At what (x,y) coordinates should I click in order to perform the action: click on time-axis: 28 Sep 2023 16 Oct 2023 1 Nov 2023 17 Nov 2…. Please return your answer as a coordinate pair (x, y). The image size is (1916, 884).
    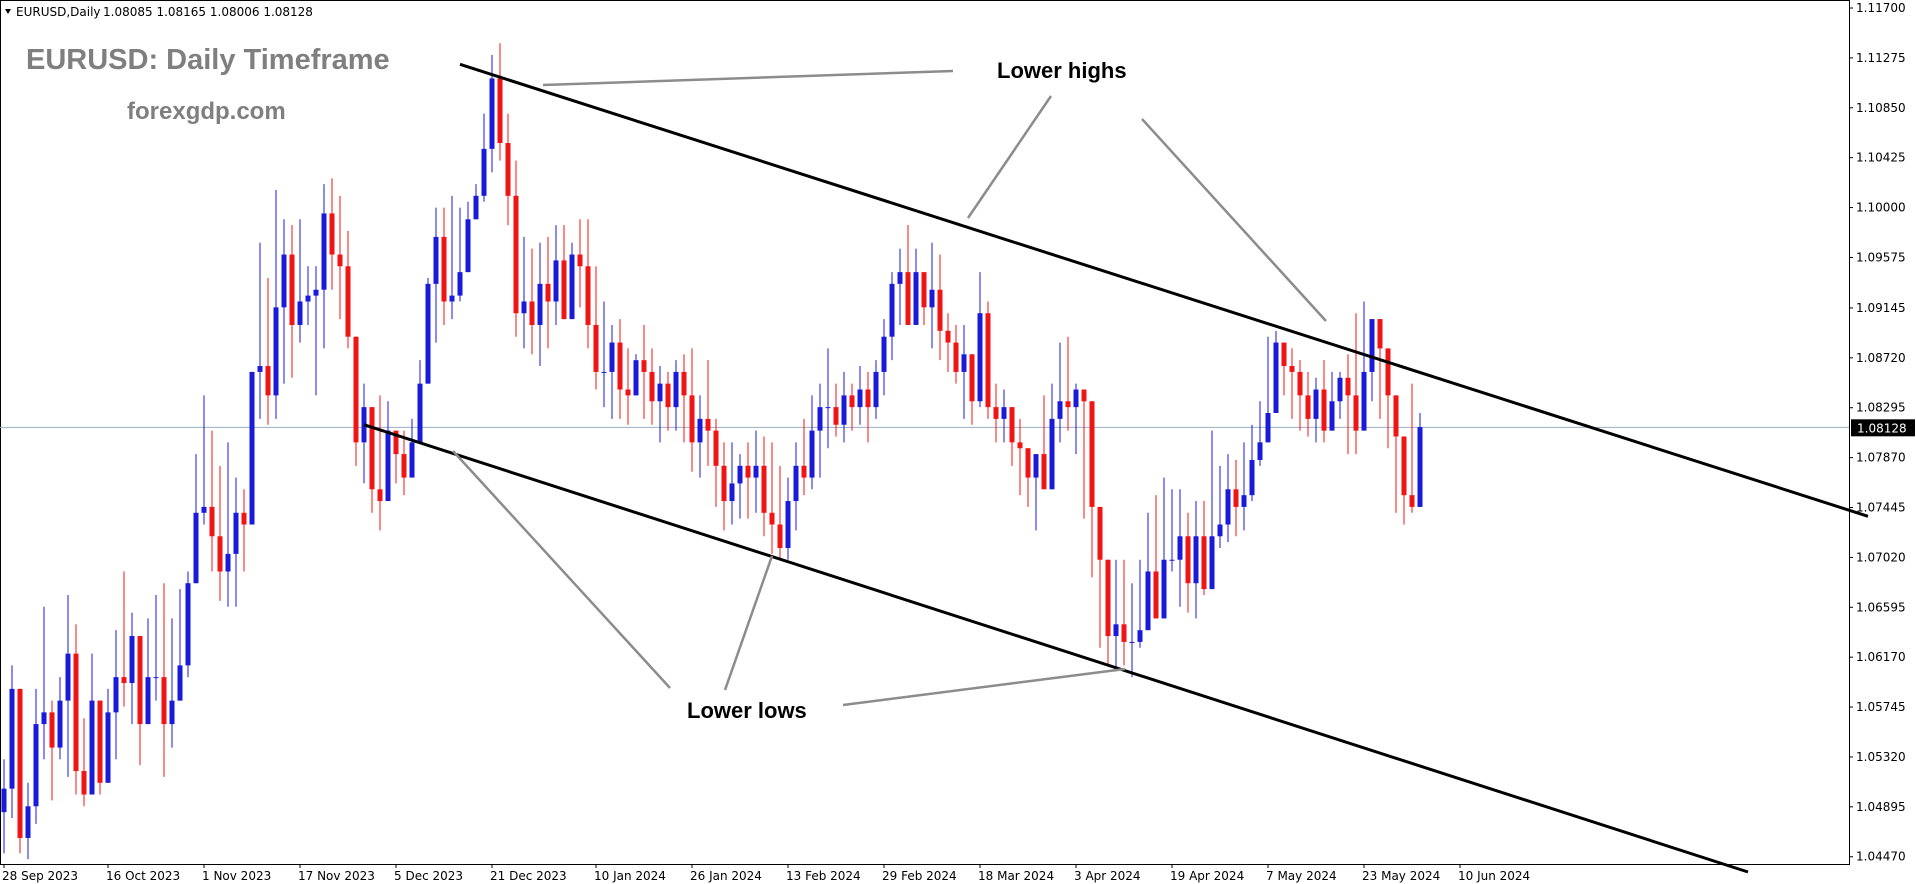
    Looking at the image, I should click on (766, 873).